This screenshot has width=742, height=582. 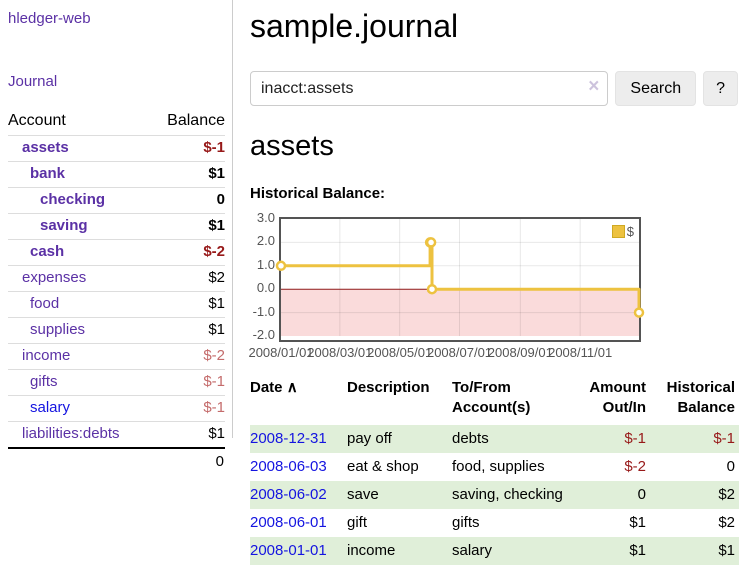 I want to click on y-axis-tick-label: 0.0, so click(x=265, y=288).